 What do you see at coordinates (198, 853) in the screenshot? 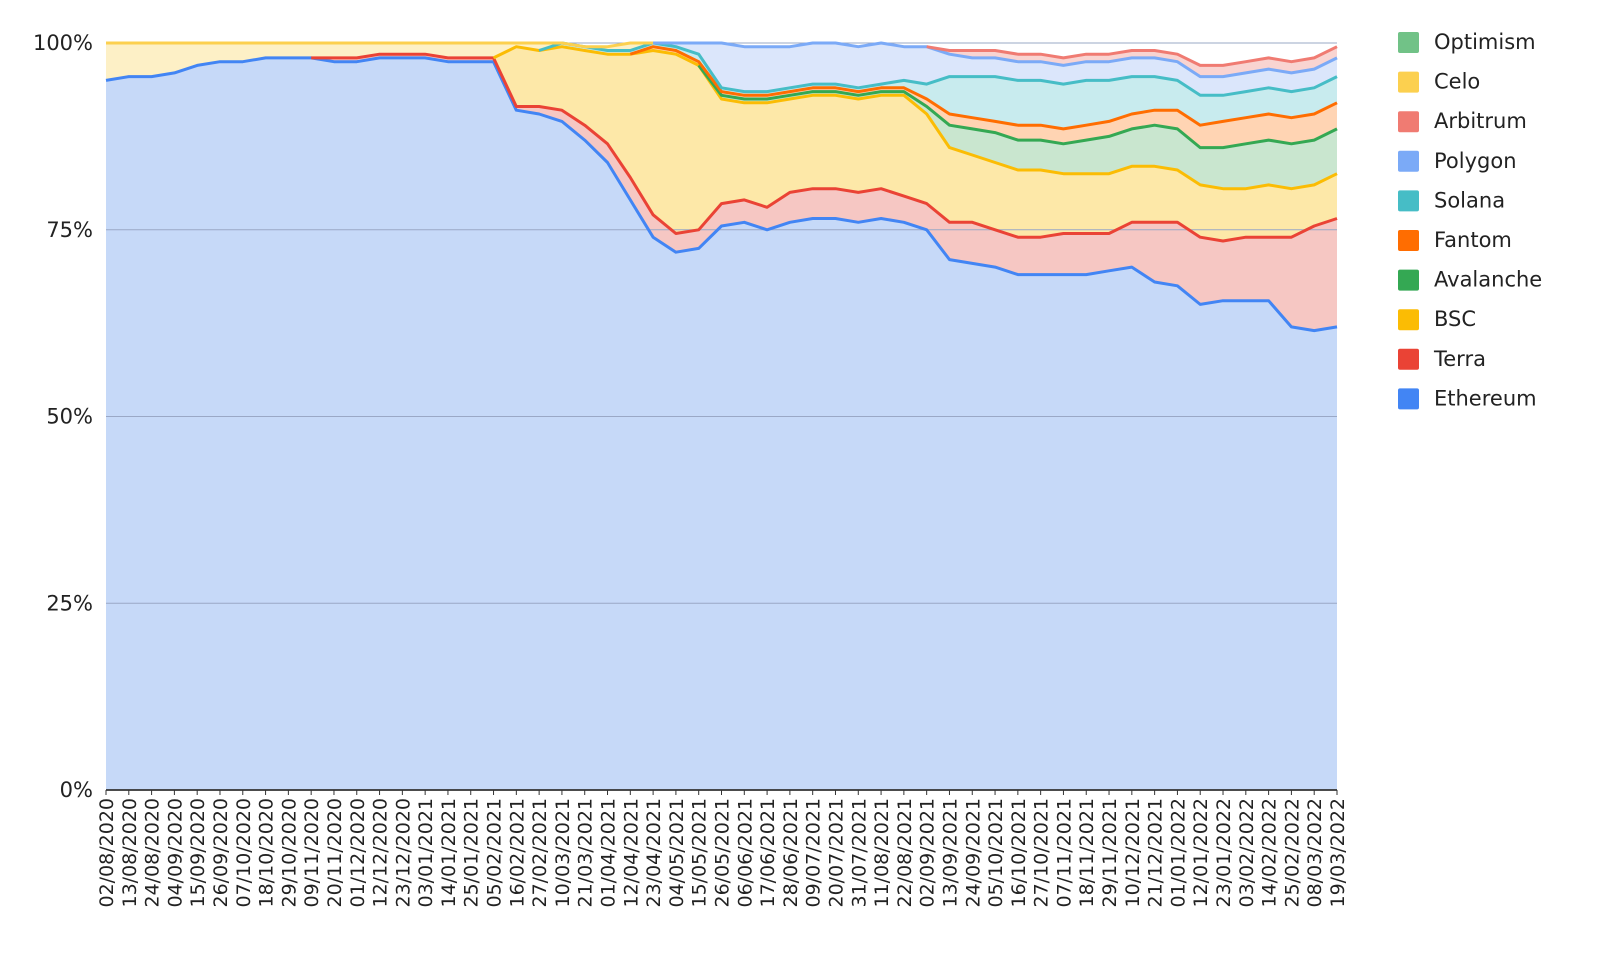
I see `x-tick-label: 15/09/2020` at bounding box center [198, 853].